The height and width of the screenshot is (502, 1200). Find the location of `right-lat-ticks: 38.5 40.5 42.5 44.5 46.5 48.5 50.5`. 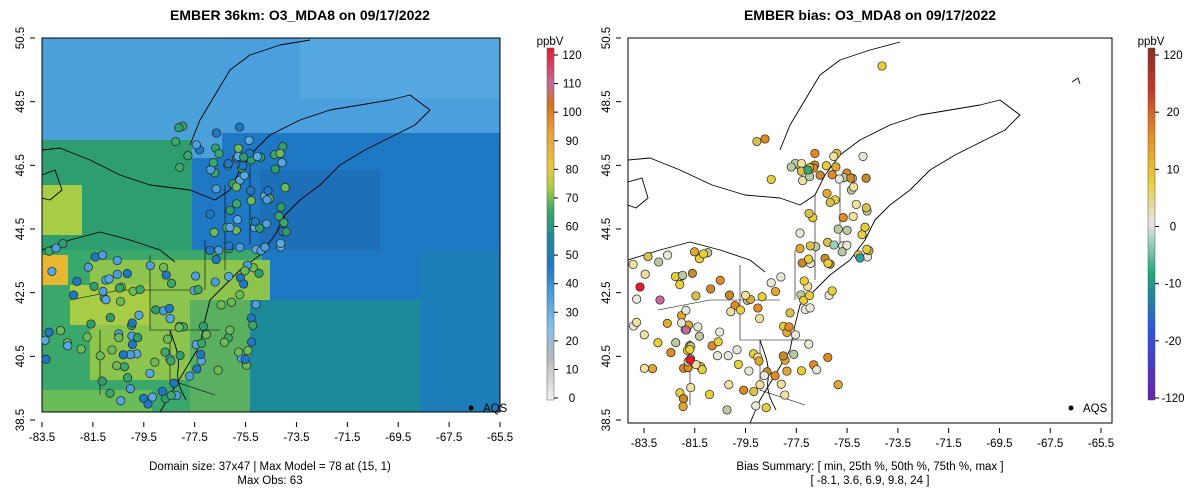

right-lat-ticks: 38.5 40.5 42.5 44.5 46.5 48.5 50.5 is located at coordinates (611, 229).